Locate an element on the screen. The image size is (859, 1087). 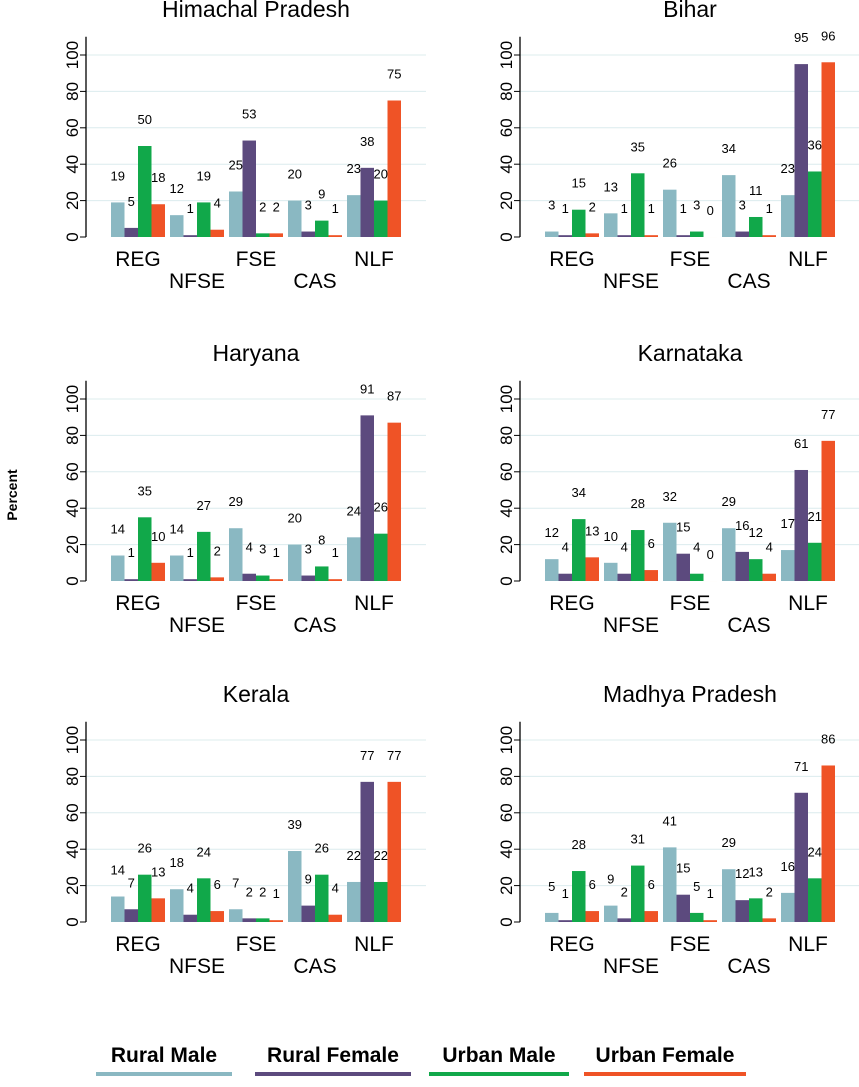
data-label: 28 is located at coordinates (638, 503).